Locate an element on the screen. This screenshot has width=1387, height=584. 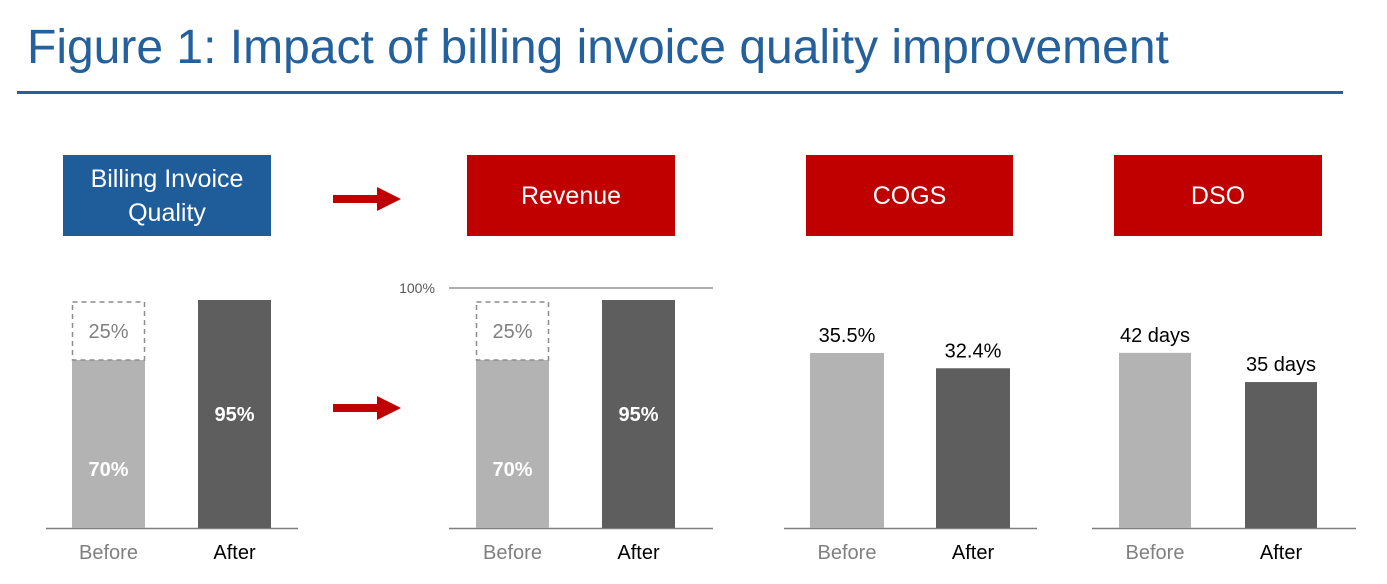
bar-value-label: 42 days is located at coordinates (1155, 336).